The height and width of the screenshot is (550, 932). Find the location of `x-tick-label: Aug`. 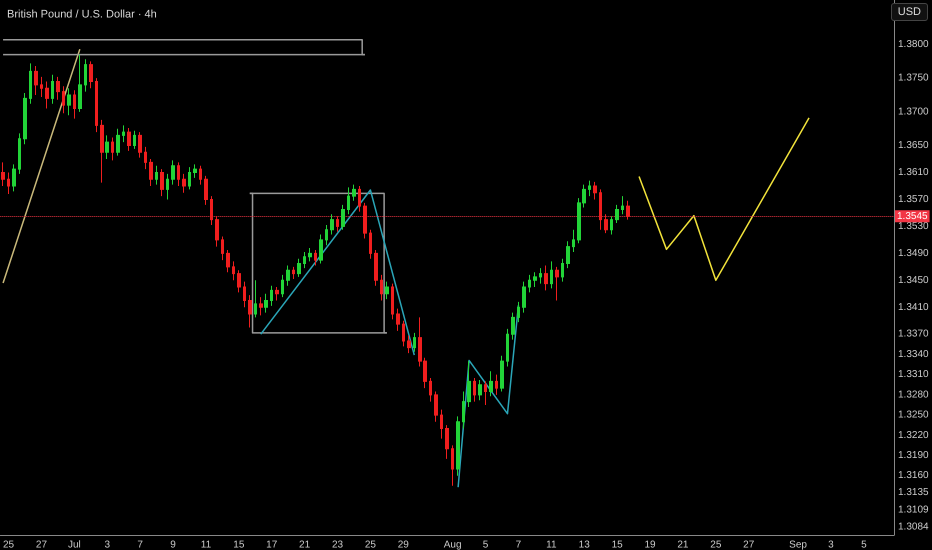

x-tick-label: Aug is located at coordinates (453, 545).